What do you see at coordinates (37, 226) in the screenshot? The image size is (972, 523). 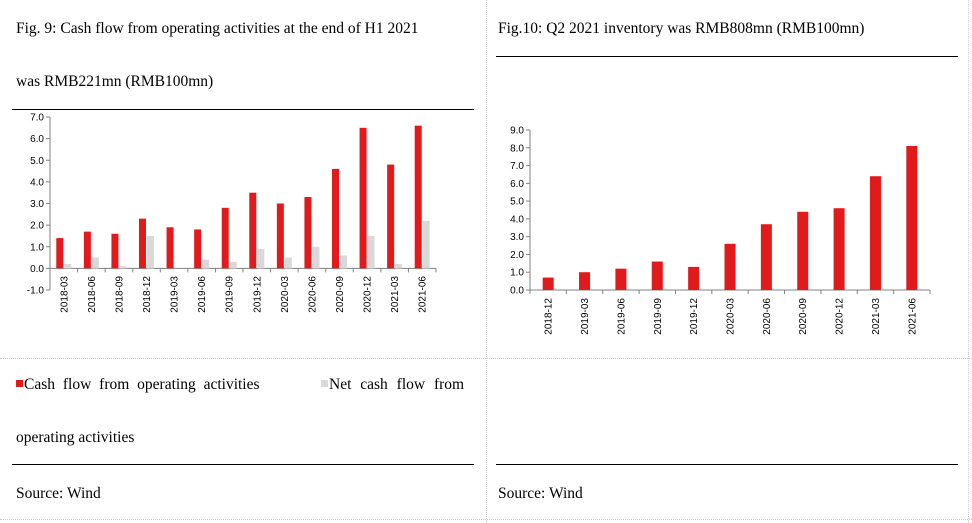 I see `left-y-tick-label: 2.0` at bounding box center [37, 226].